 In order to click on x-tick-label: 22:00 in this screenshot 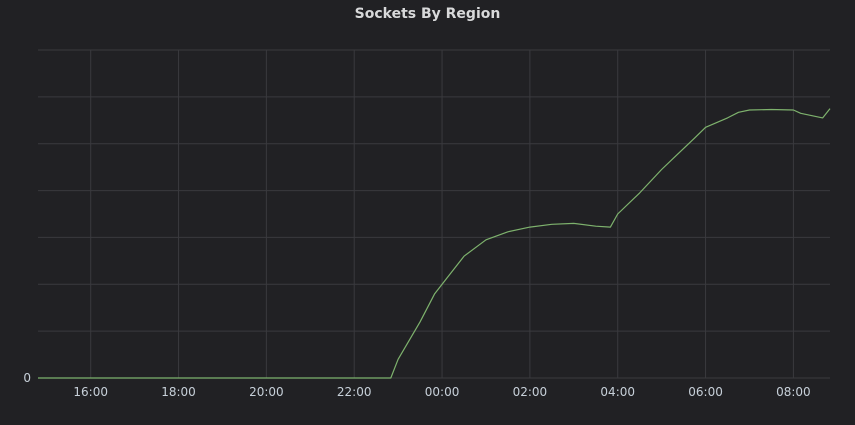, I will do `click(354, 392)`.